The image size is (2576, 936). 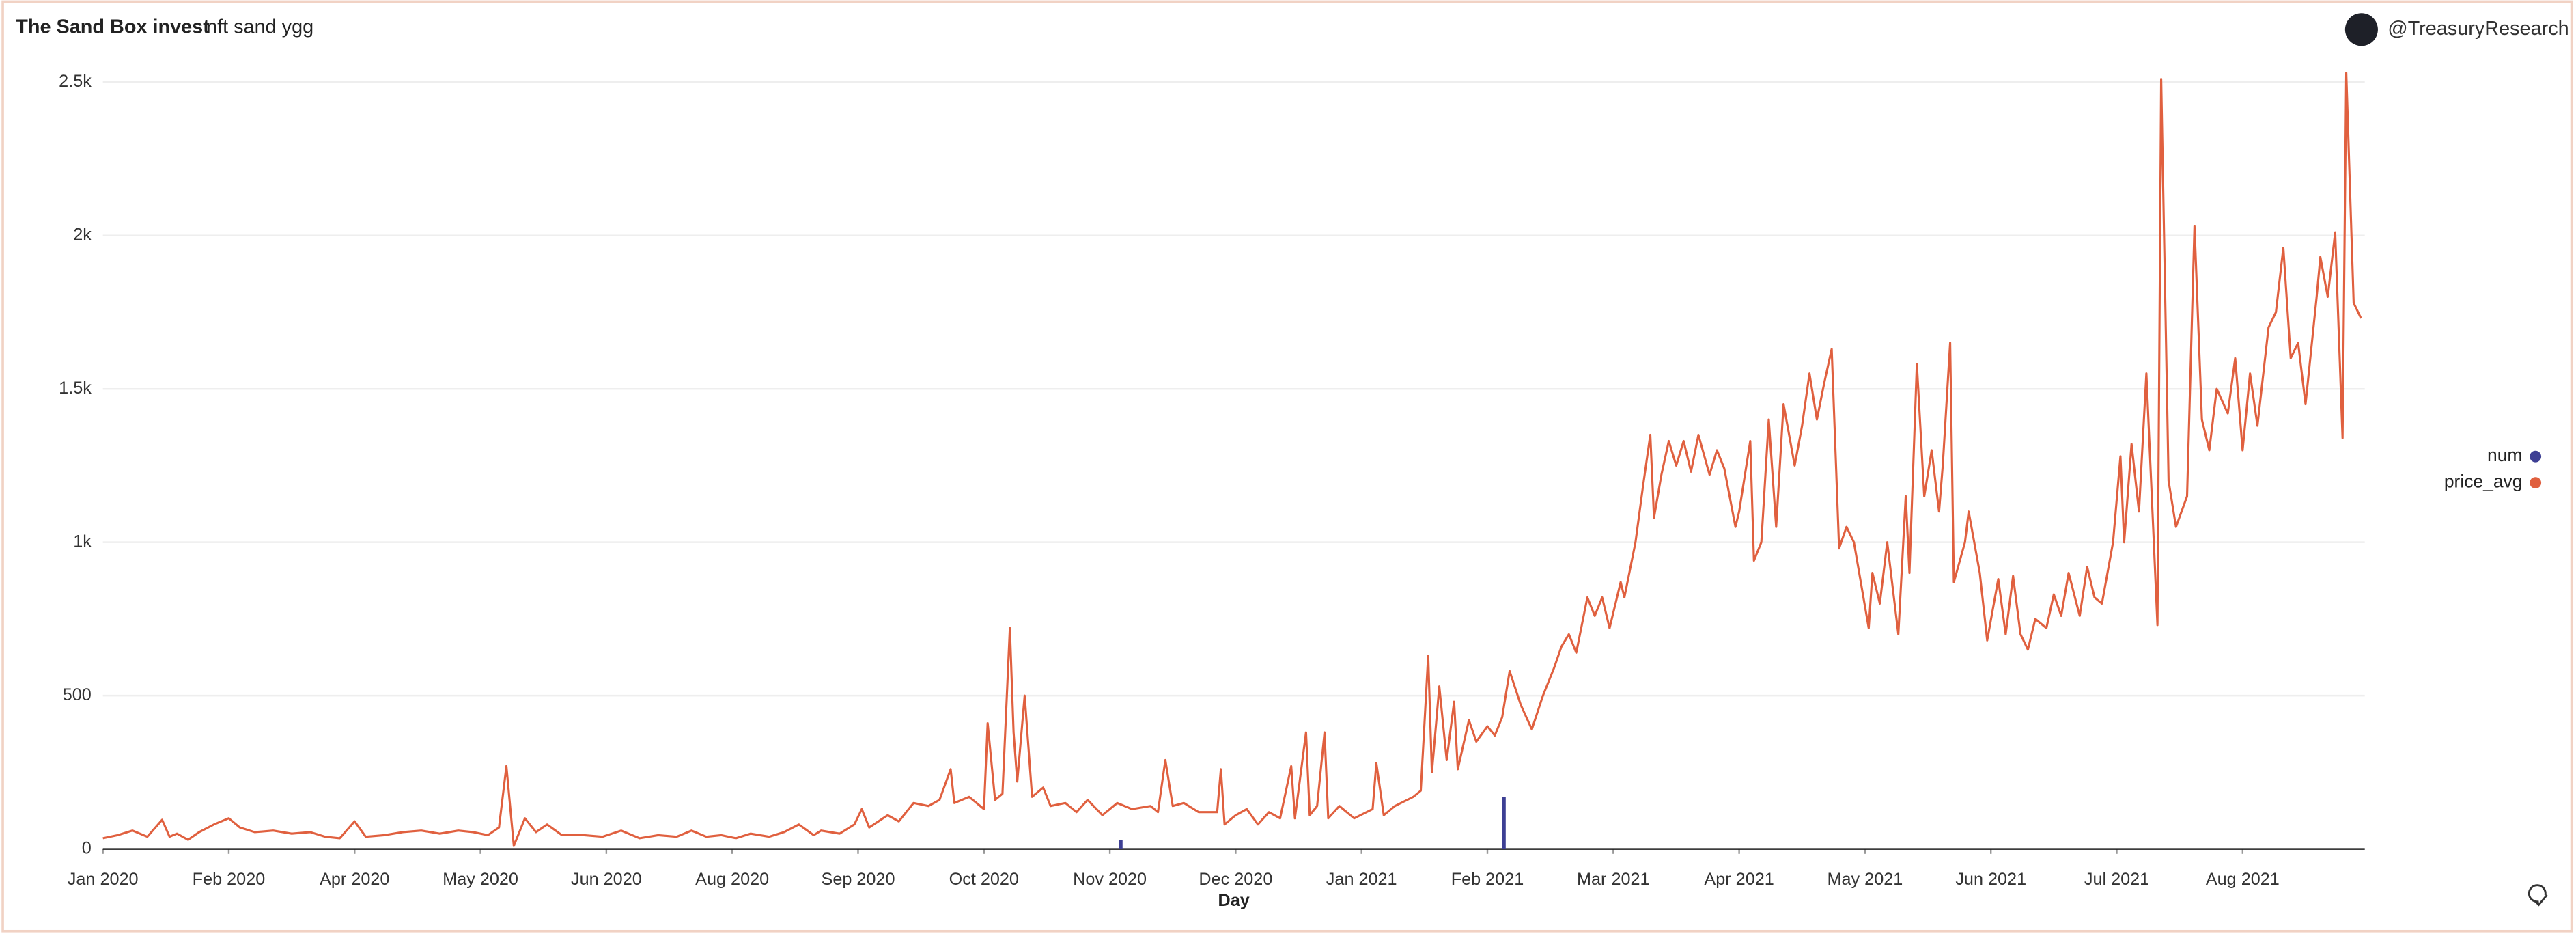 What do you see at coordinates (858, 879) in the screenshot?
I see `x-tick-label: Sep 2020` at bounding box center [858, 879].